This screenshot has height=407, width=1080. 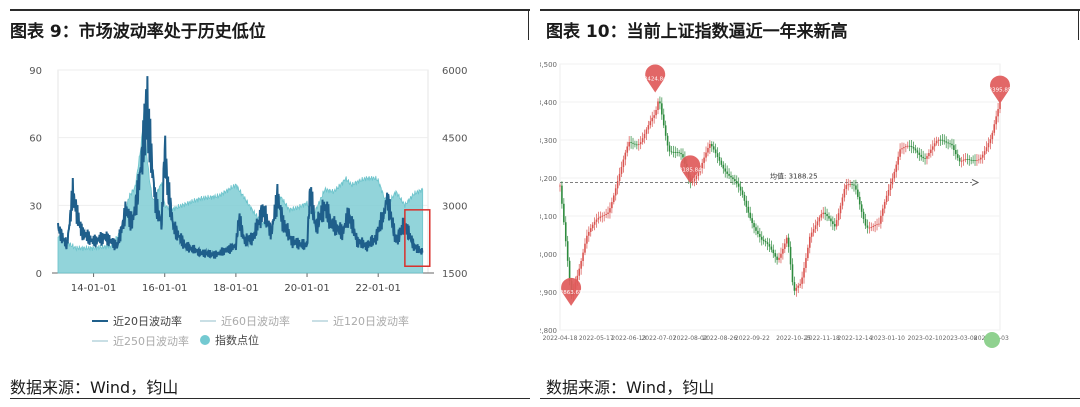 What do you see at coordinates (94, 387) in the screenshot?
I see `left-source: 数据来源：Wind，钧山` at bounding box center [94, 387].